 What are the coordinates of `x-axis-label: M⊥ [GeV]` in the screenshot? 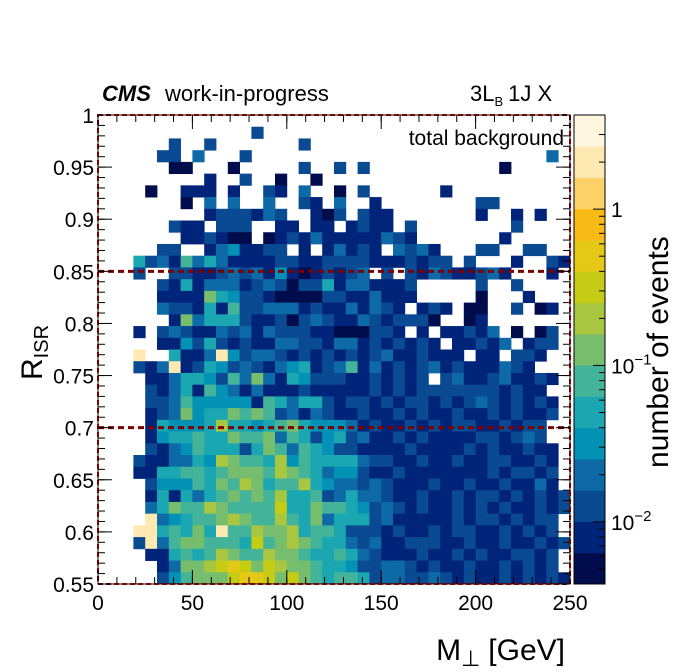 It's located at (500, 652).